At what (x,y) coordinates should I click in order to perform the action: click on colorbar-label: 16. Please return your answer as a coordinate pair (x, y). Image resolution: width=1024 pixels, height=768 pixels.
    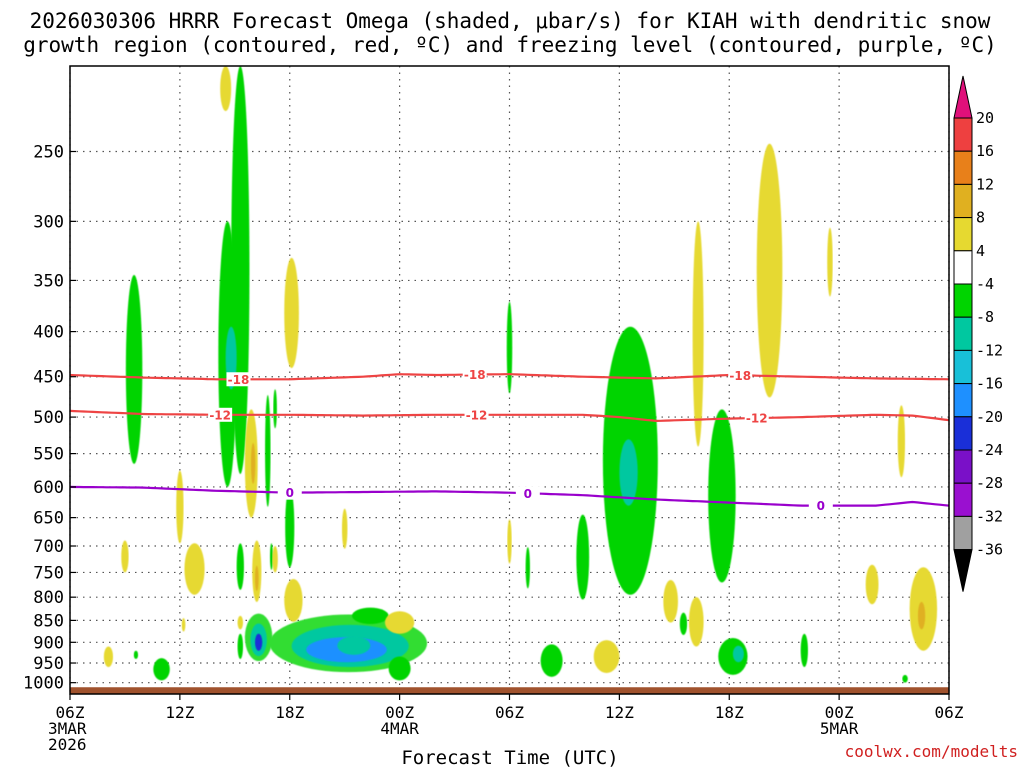
    Looking at the image, I should click on (985, 151).